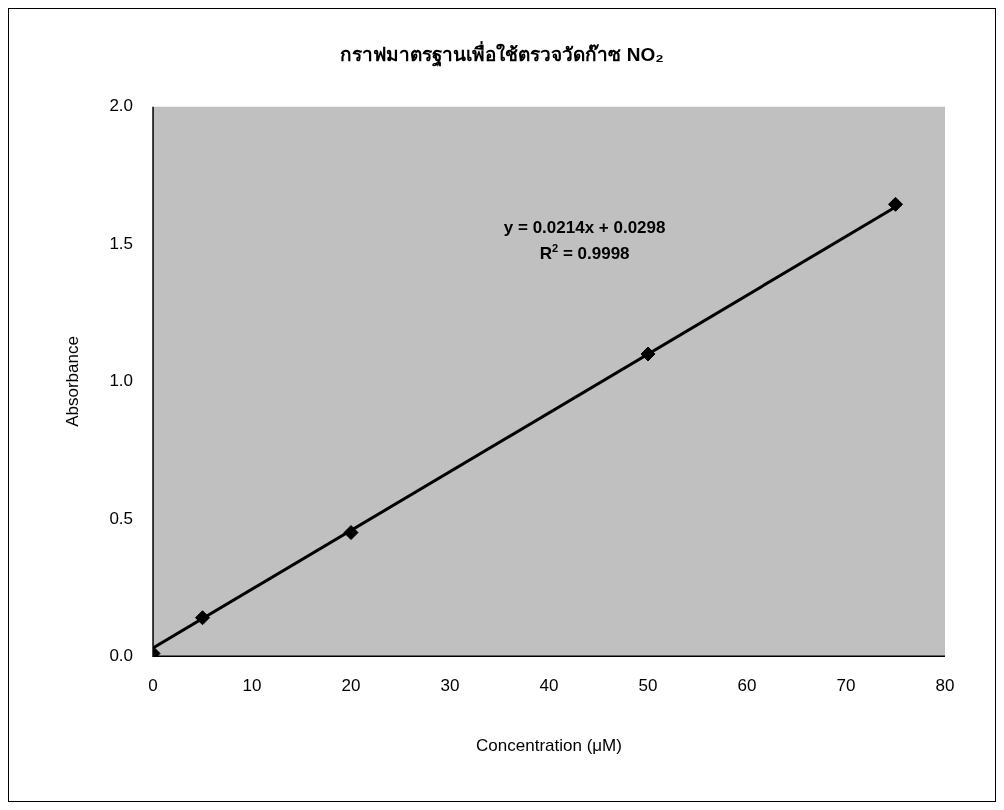 The height and width of the screenshot is (810, 1004). Describe the element at coordinates (945, 686) in the screenshot. I see `x-tick-label: 80` at that location.